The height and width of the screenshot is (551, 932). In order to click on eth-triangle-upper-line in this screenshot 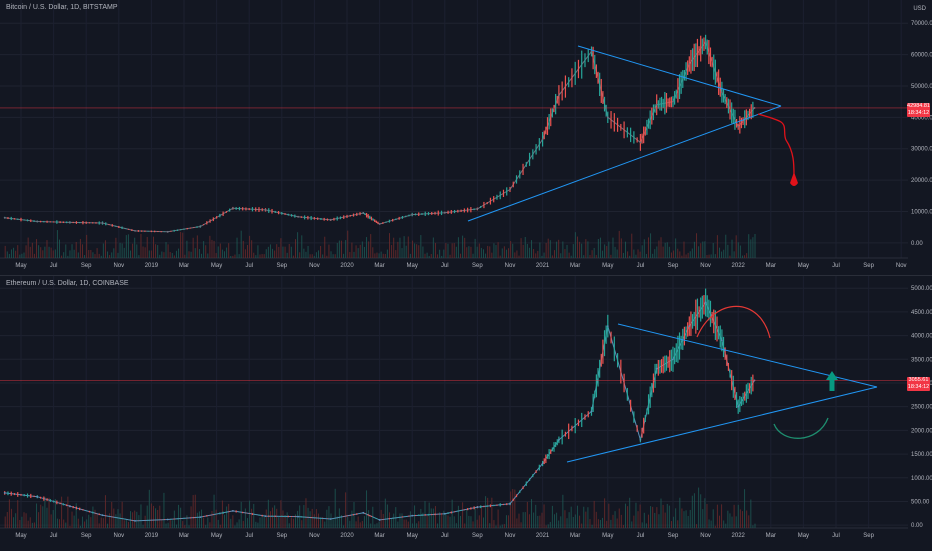, I will do `click(747, 355)`.